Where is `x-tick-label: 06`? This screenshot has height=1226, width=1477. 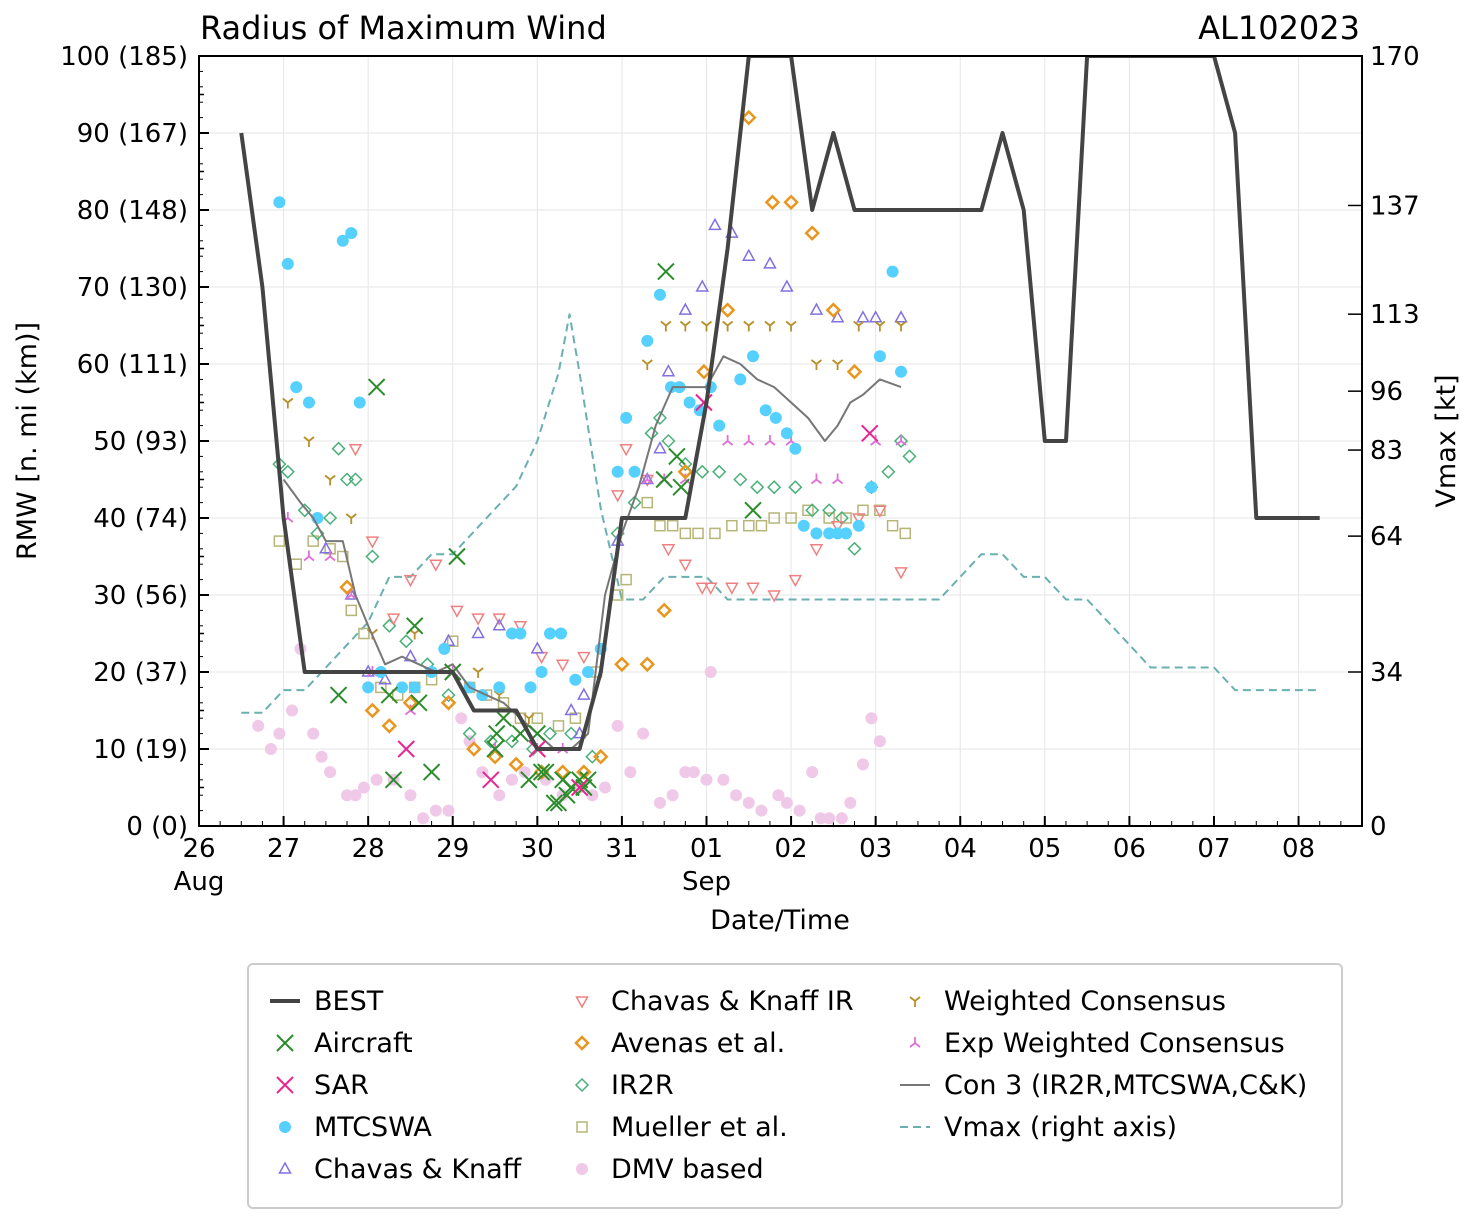 x-tick-label: 06 is located at coordinates (1129, 849).